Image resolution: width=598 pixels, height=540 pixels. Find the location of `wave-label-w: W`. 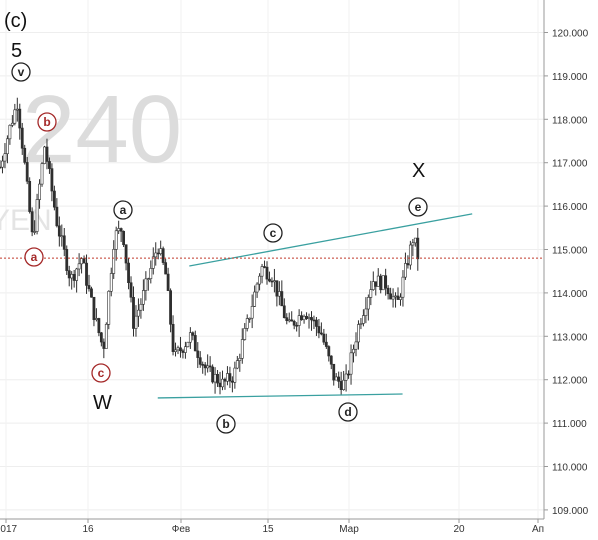

wave-label-w: W is located at coordinates (102, 403).